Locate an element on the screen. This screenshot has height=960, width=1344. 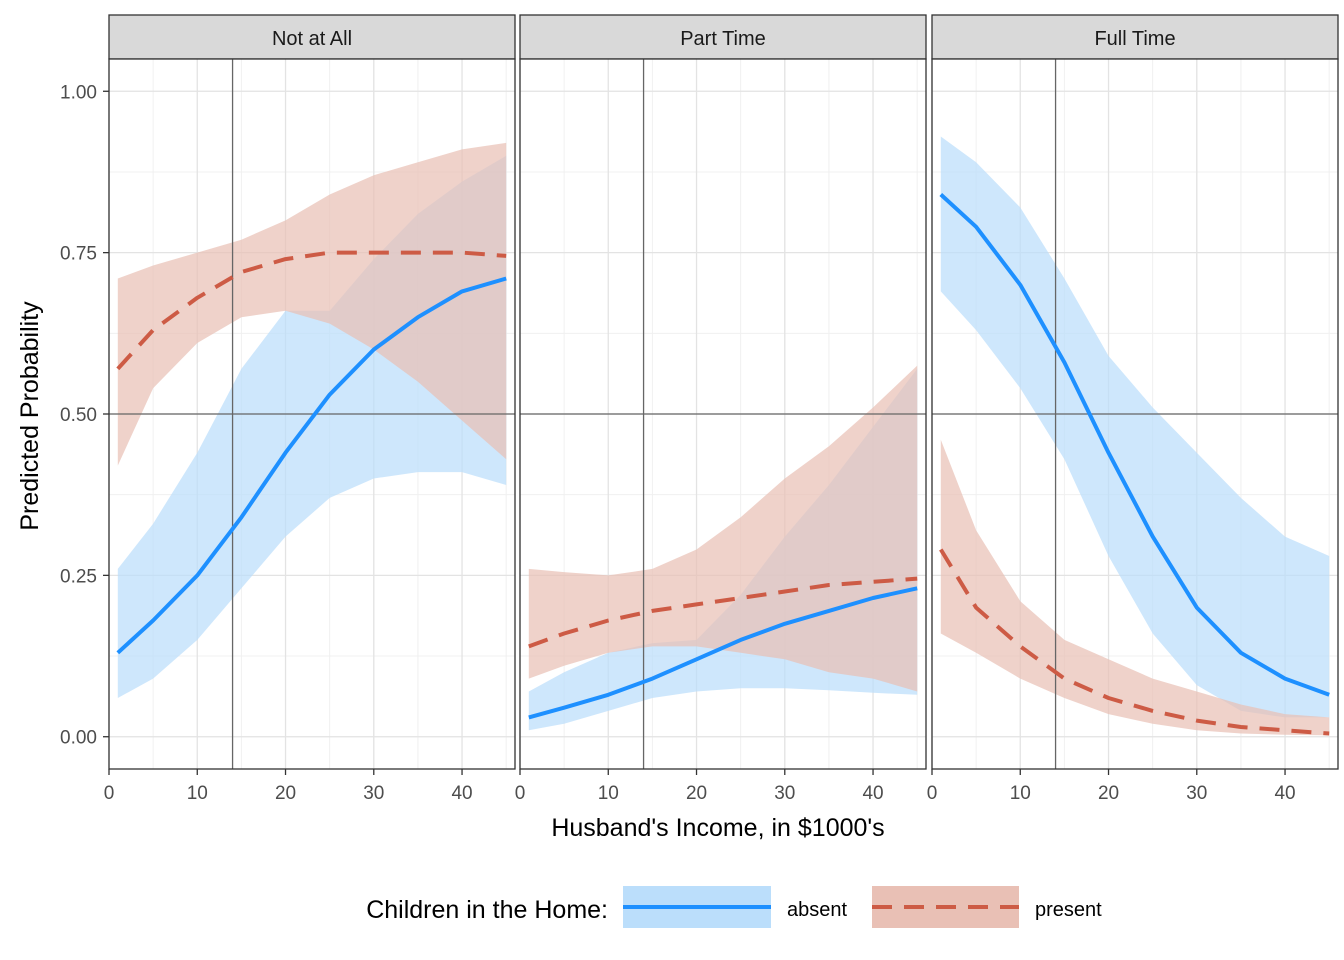
y-tick-label: 0.50 is located at coordinates (78, 415).